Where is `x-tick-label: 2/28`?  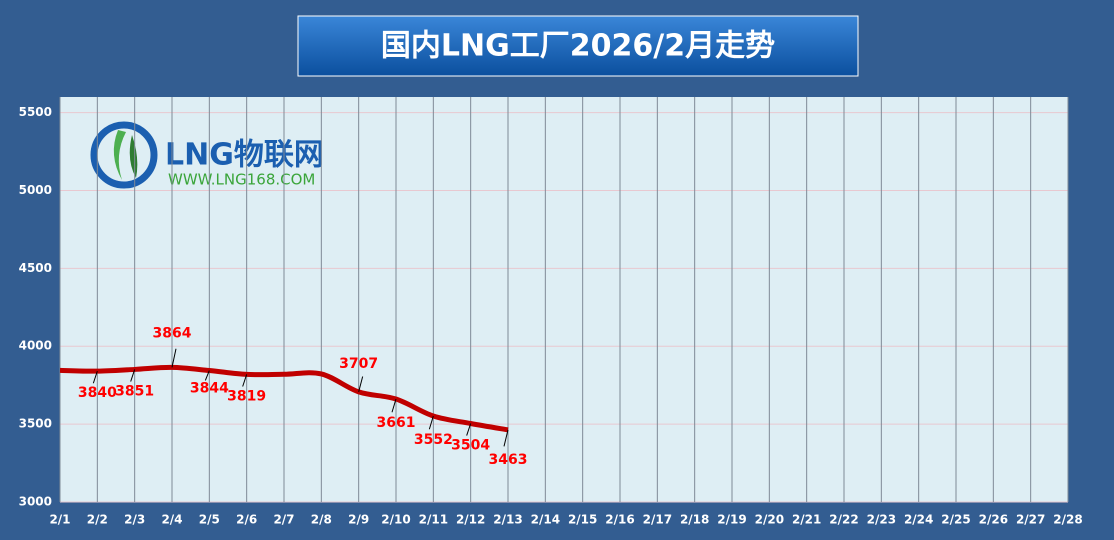 x-tick-label: 2/28 is located at coordinates (1067, 520).